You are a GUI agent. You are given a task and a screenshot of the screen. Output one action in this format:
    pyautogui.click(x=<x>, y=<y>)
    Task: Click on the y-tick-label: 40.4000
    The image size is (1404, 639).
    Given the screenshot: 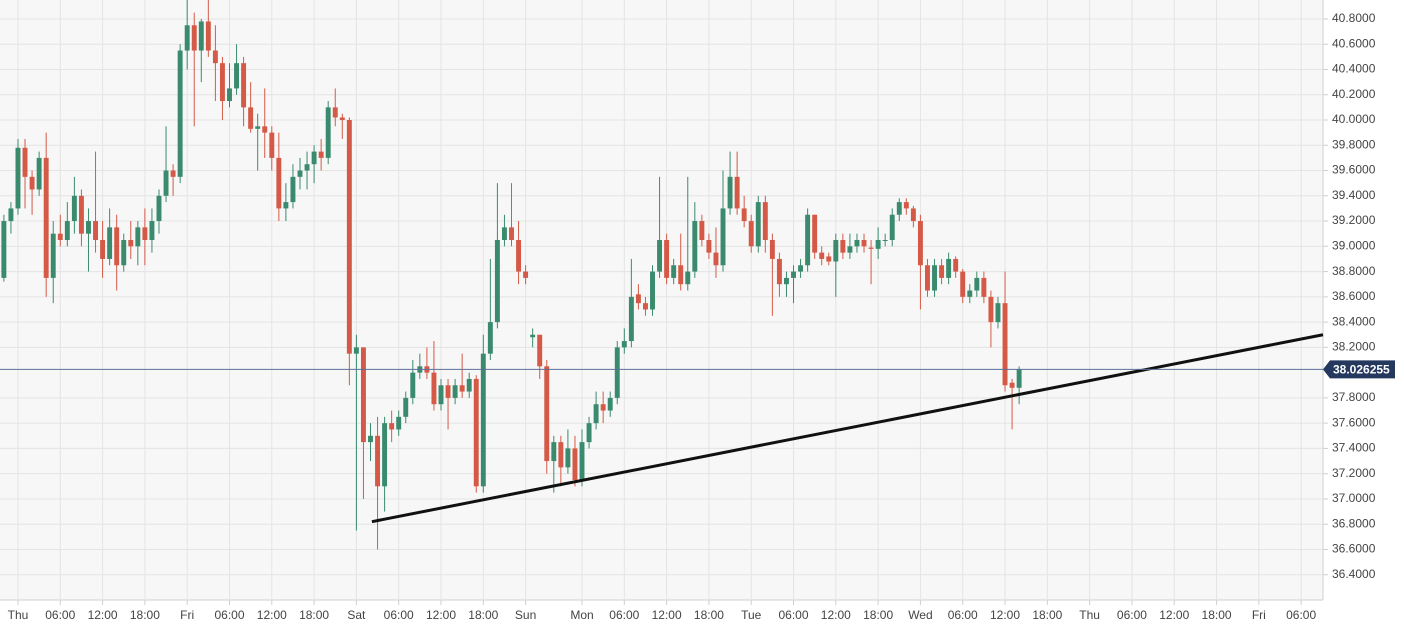 What is the action you would take?
    pyautogui.click(x=1354, y=69)
    